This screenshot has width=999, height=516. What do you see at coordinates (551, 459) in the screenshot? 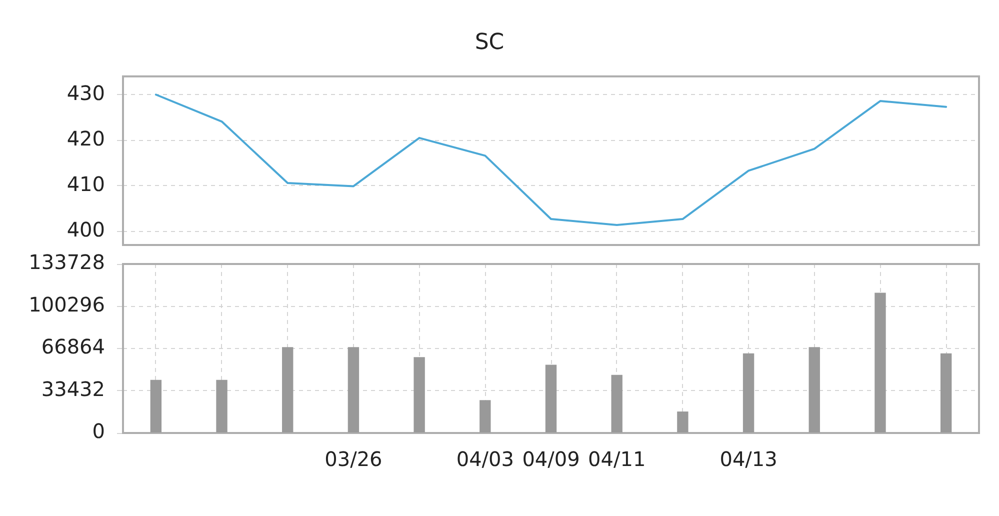
I see `x-tick-label: 04/09` at bounding box center [551, 459].